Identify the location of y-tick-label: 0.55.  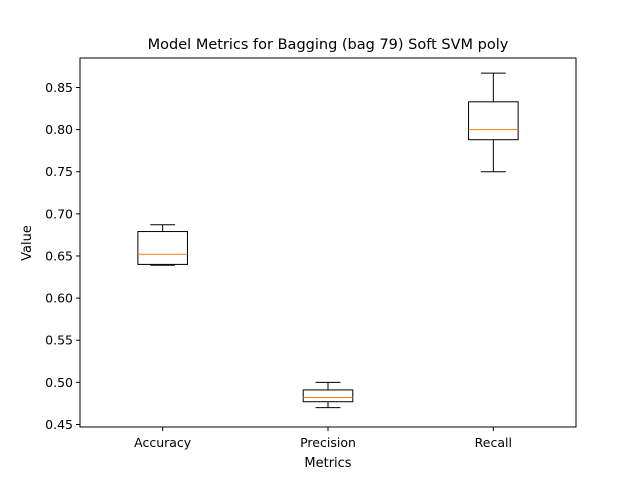
(59, 340).